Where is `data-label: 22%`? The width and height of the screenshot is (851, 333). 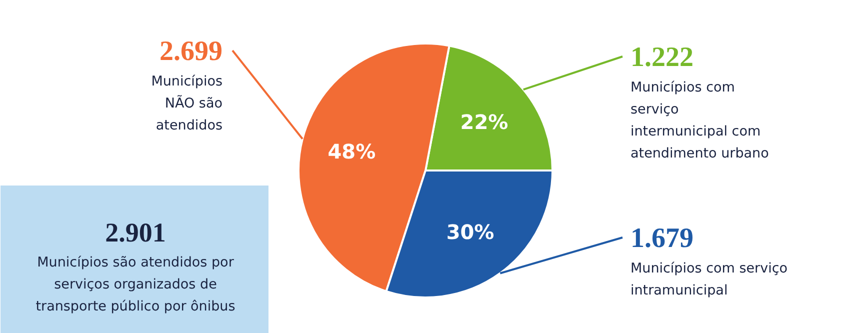 data-label: 22% is located at coordinates (484, 122).